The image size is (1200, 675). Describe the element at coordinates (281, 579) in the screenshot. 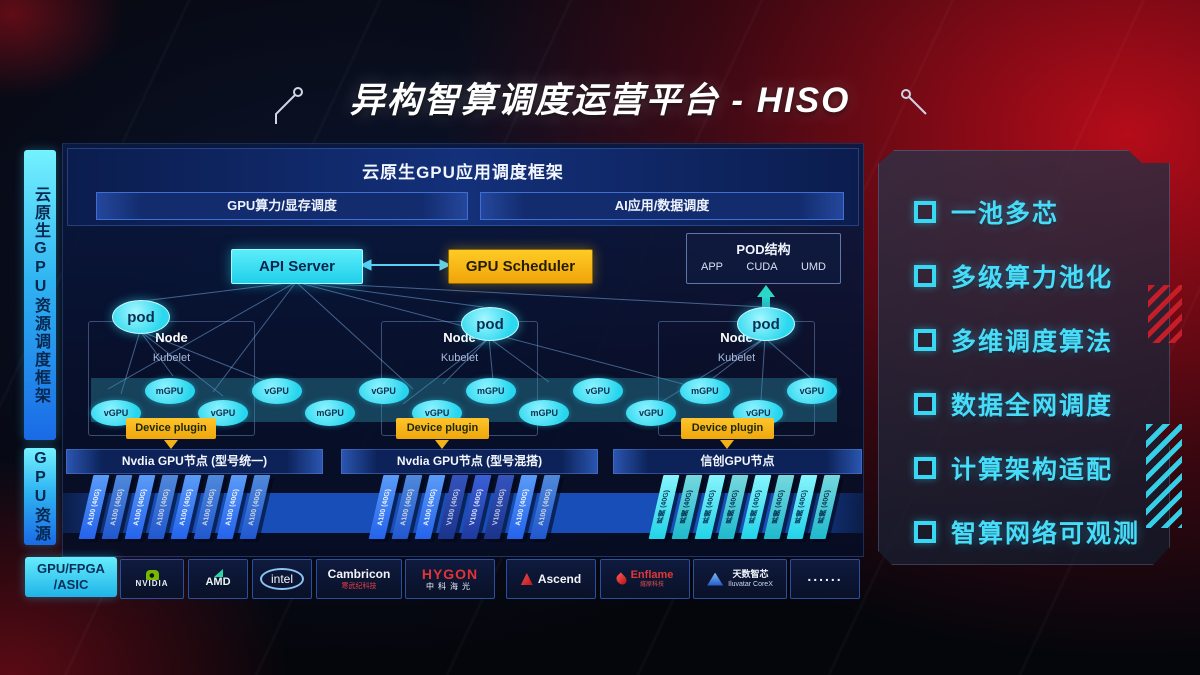

I see `intel-logo-icon: intel` at that location.